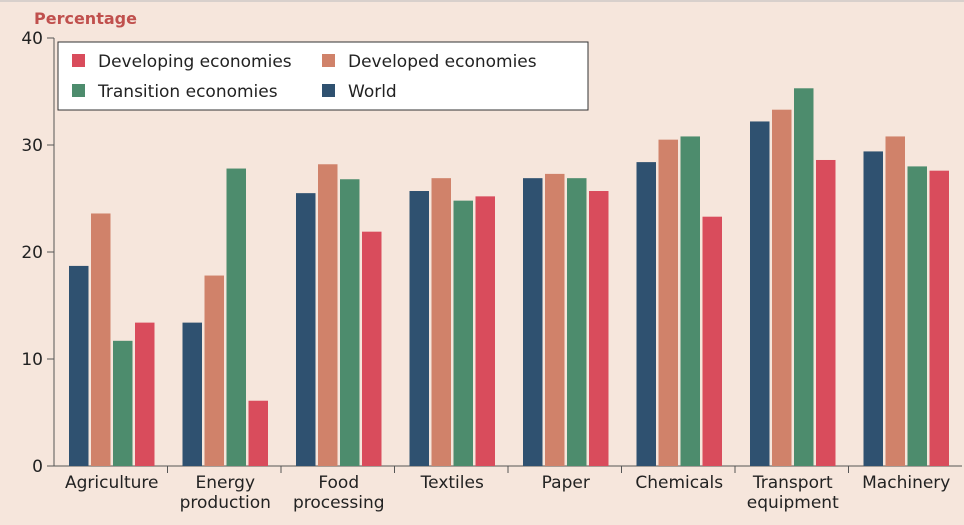  Describe the element at coordinates (442, 62) in the screenshot. I see `legend-label: Developed economies` at that location.